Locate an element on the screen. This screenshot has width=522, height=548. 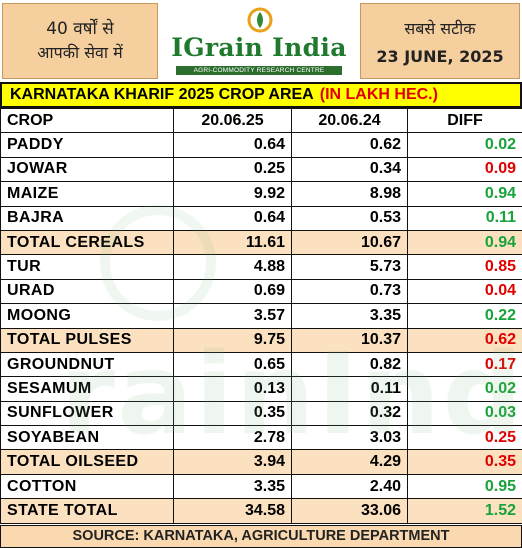
header-2024: 20.06.24 is located at coordinates (349, 120).